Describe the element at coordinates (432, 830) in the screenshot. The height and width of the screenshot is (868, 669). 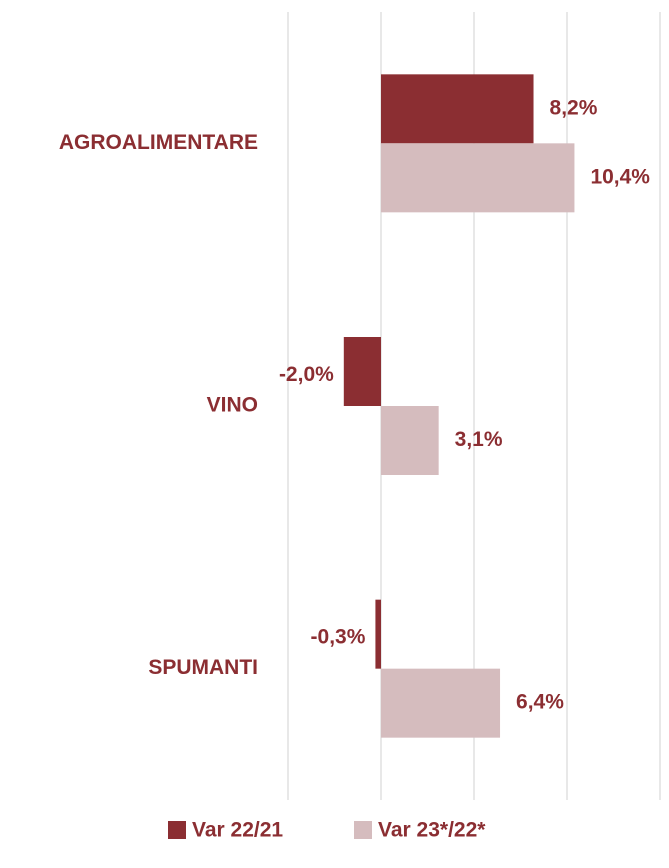
I see `legend-label: Var 23*/22*` at that location.